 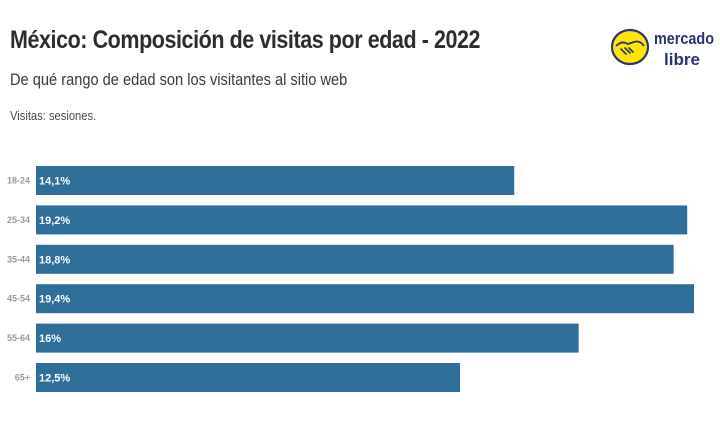 I want to click on bar-65+, so click(x=248, y=377).